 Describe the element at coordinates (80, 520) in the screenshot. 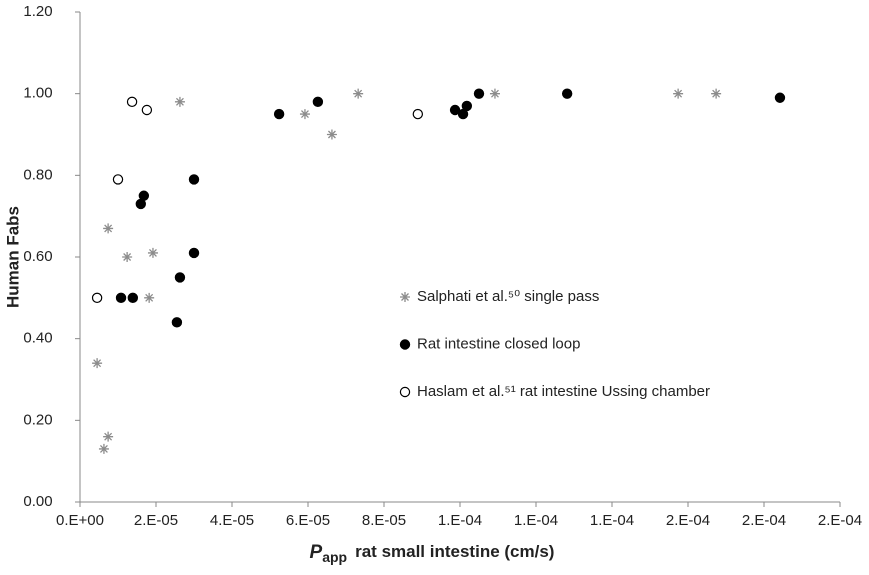

I see `x-tick-label: 0.E+00` at that location.